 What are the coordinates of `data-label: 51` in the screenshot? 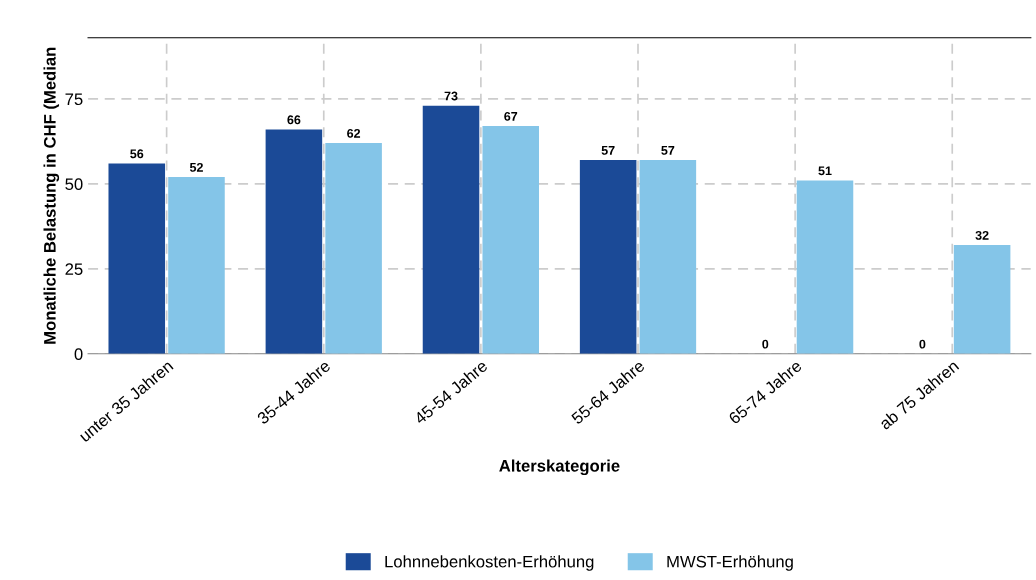 It's located at (825, 171).